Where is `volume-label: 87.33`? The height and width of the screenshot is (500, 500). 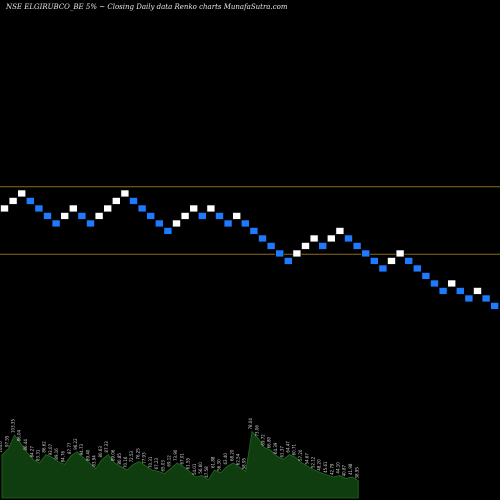 volume-label: 87.33 is located at coordinates (106, 447).